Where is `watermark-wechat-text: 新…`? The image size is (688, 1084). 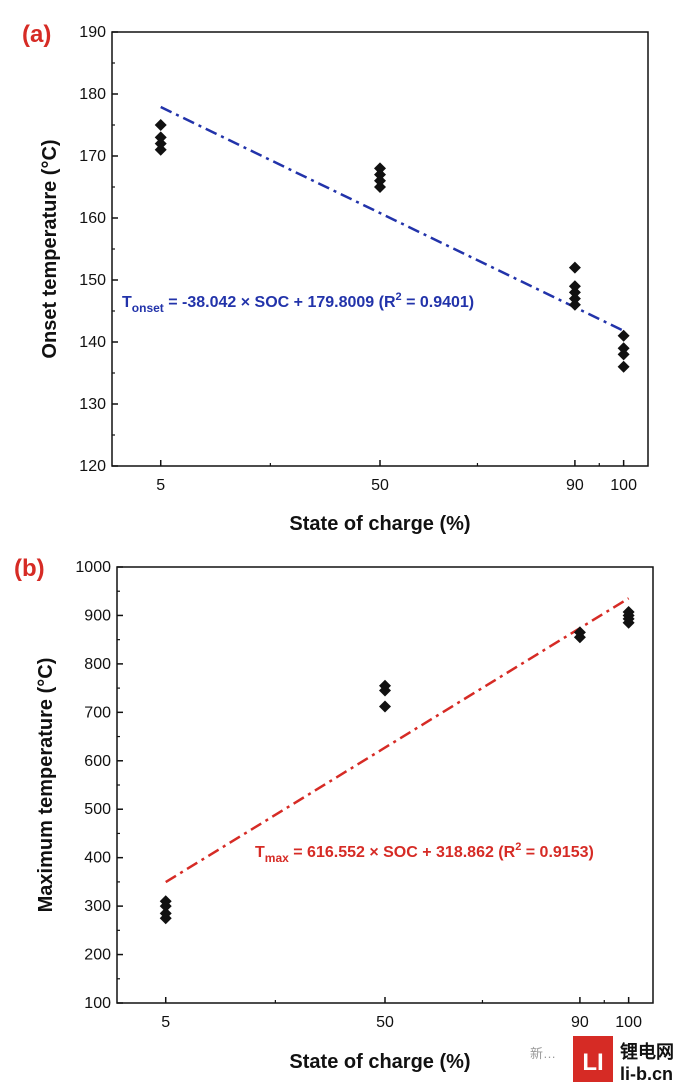 watermark-wechat-text: 新… is located at coordinates (543, 1053).